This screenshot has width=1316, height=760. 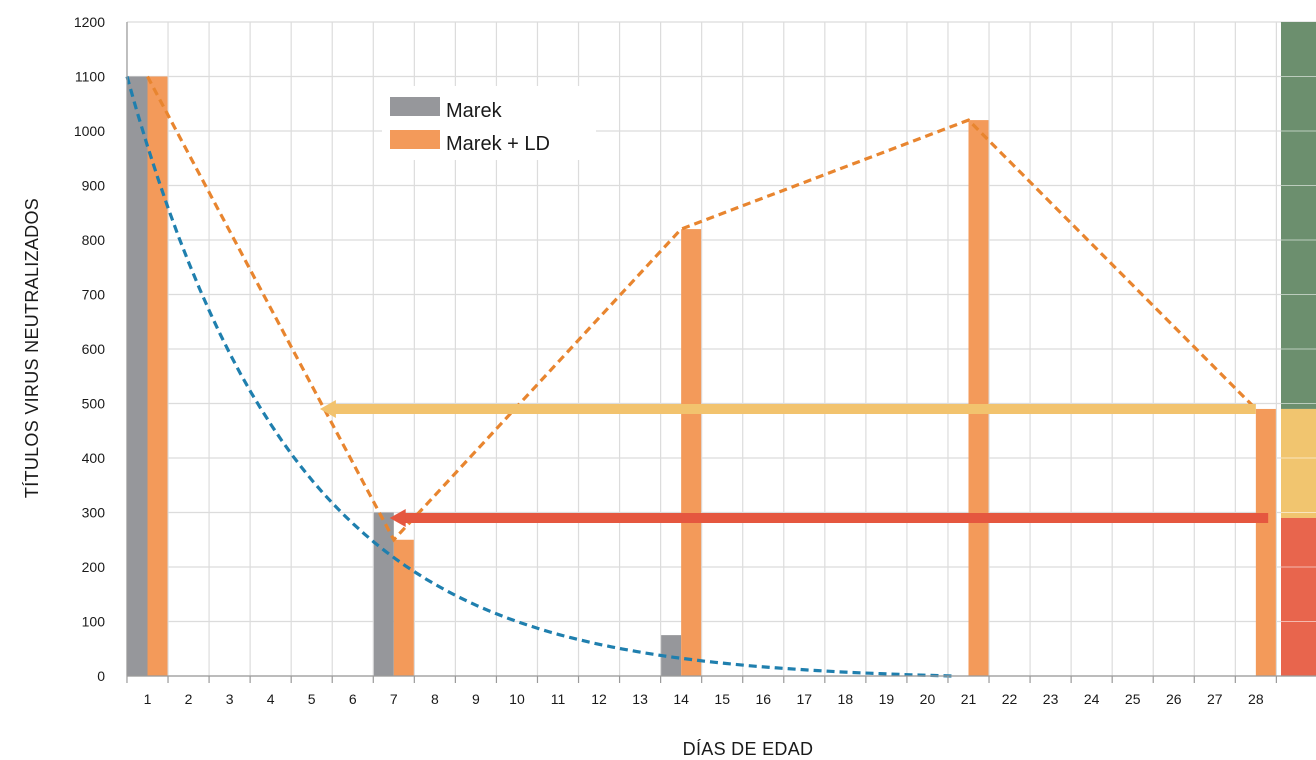 I want to click on legend-swatch-marek-ld, so click(x=415, y=139).